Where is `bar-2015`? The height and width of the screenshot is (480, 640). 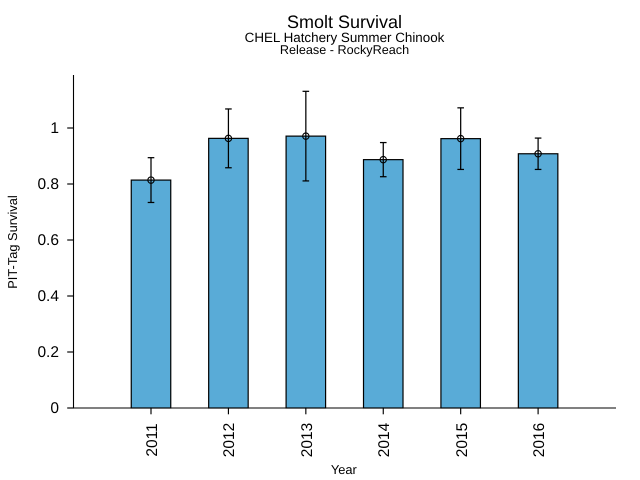 bar-2015 is located at coordinates (461, 273).